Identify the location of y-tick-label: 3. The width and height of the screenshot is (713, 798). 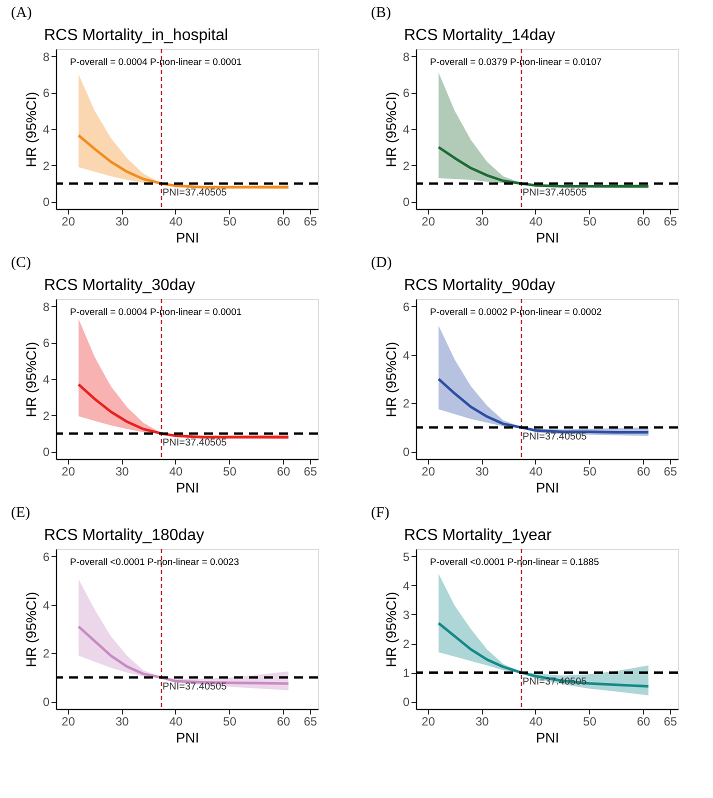
(406, 615).